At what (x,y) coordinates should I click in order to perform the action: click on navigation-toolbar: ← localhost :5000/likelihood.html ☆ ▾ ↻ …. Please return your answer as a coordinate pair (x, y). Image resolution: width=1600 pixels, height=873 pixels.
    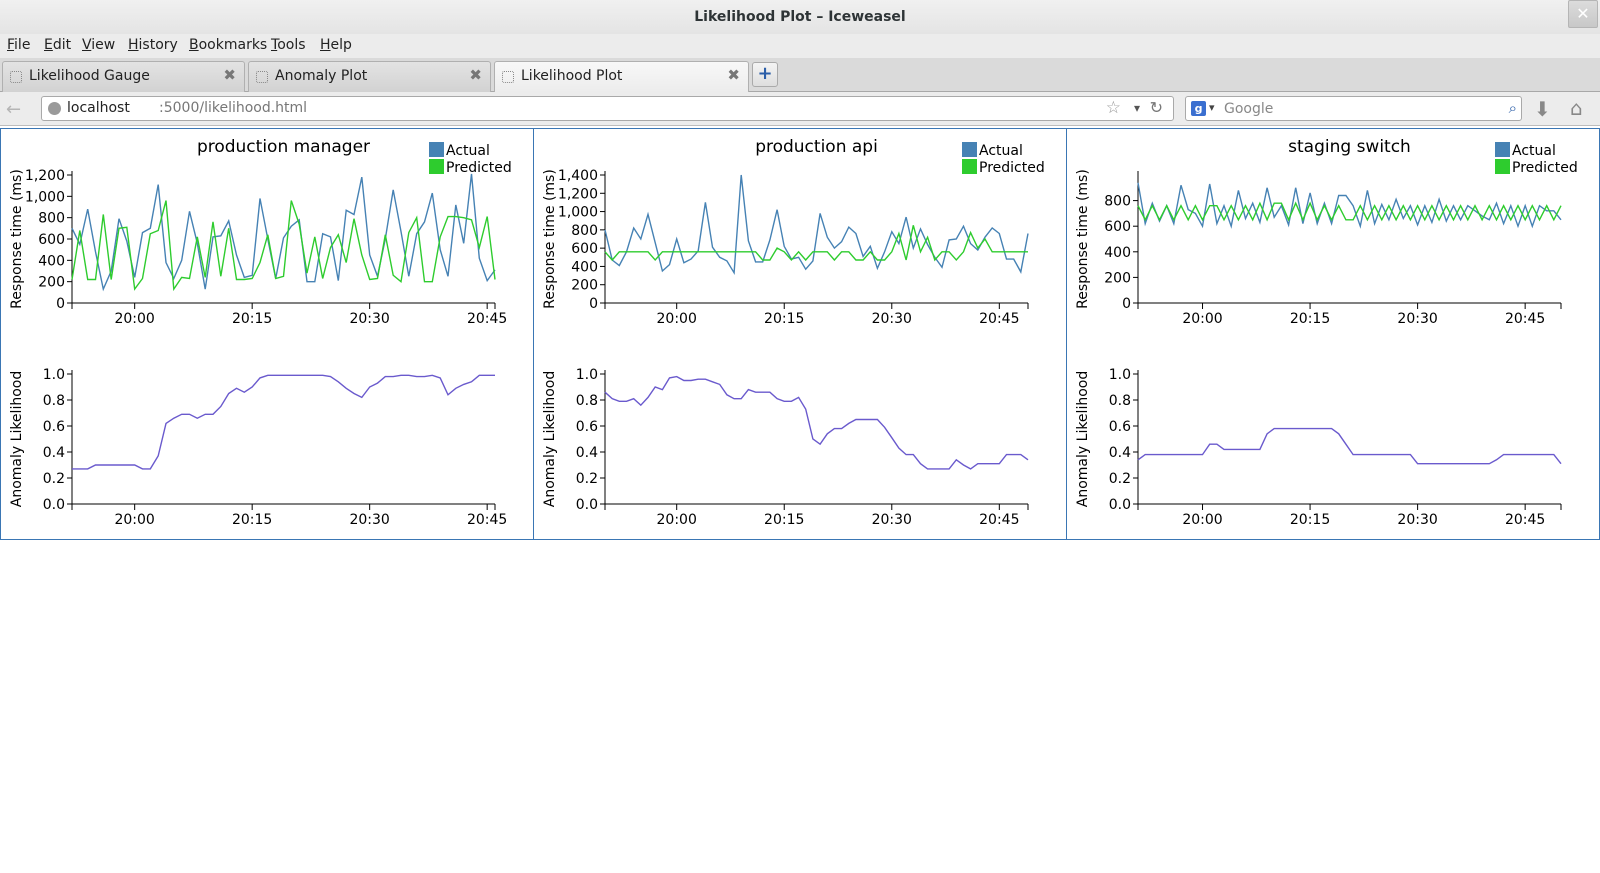
    Looking at the image, I should click on (800, 109).